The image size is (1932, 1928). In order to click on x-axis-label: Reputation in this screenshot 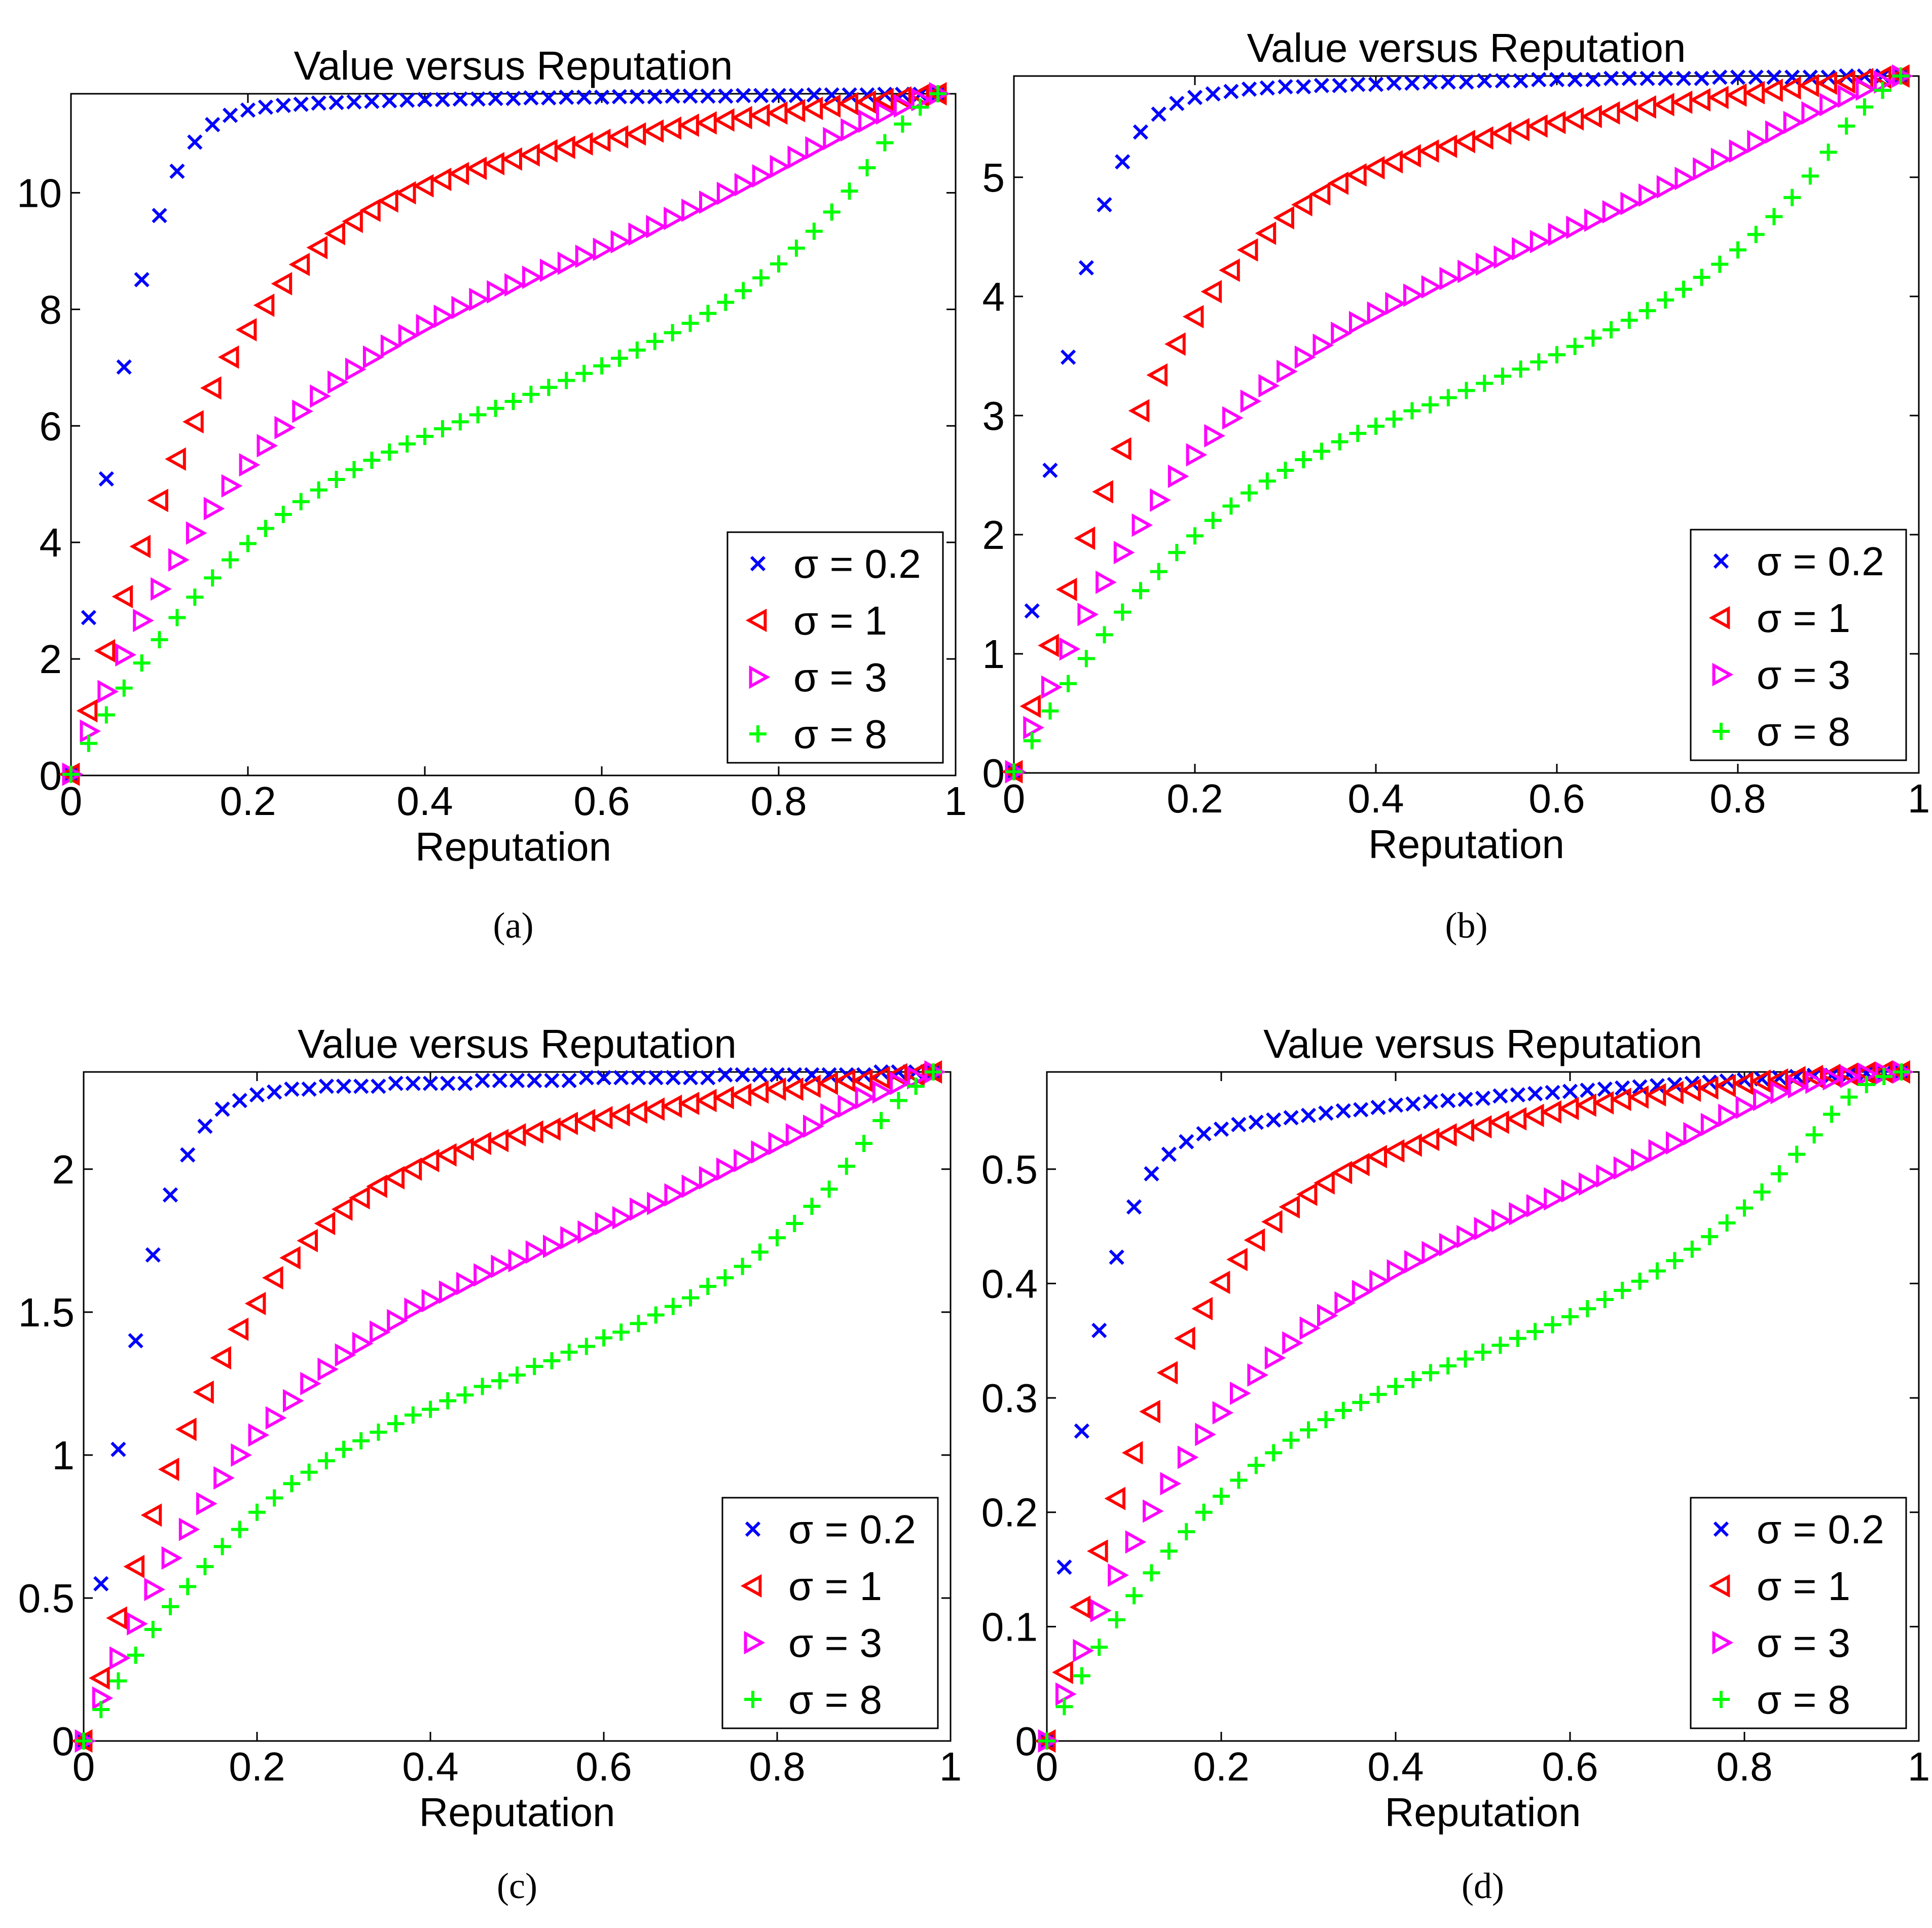, I will do `click(1483, 1812)`.